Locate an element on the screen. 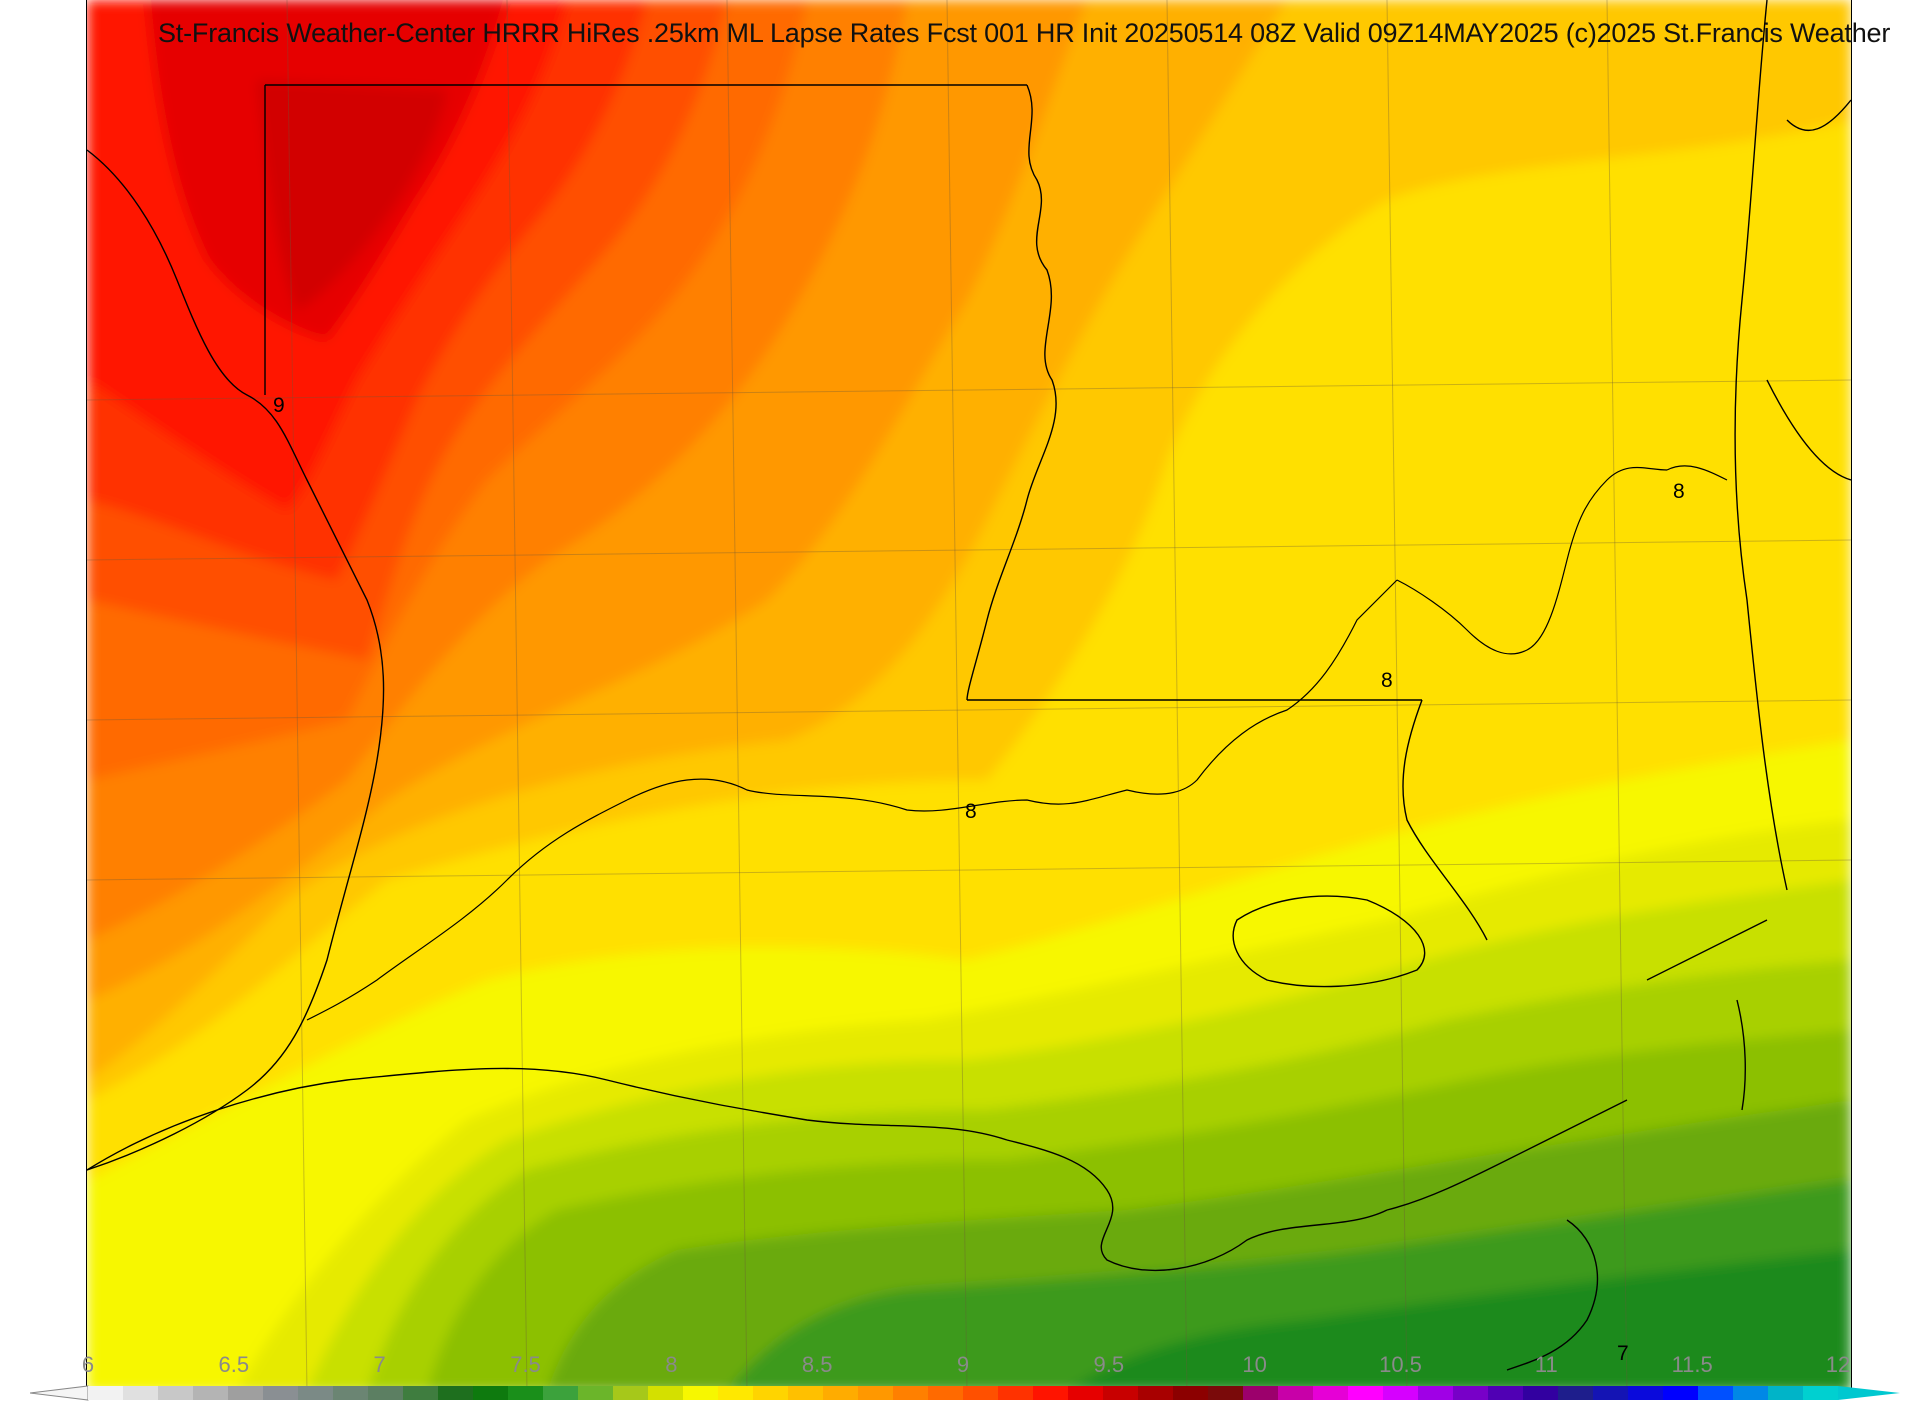 The image size is (1920, 1401). colorbar-tick-label: 6.5 is located at coordinates (234, 1364).